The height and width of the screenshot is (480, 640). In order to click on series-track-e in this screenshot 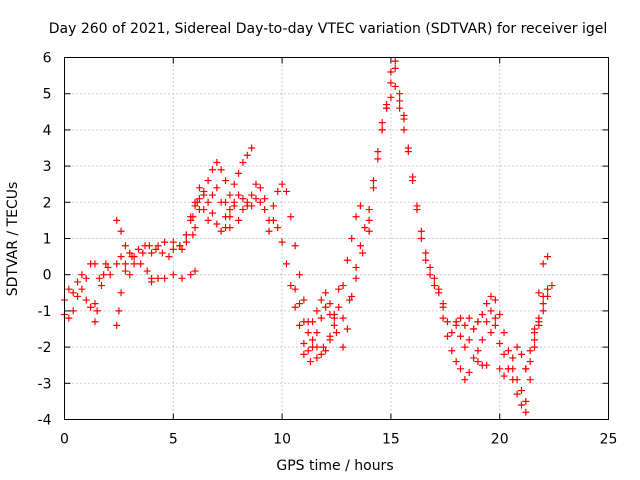, I will do `click(125, 294)`.